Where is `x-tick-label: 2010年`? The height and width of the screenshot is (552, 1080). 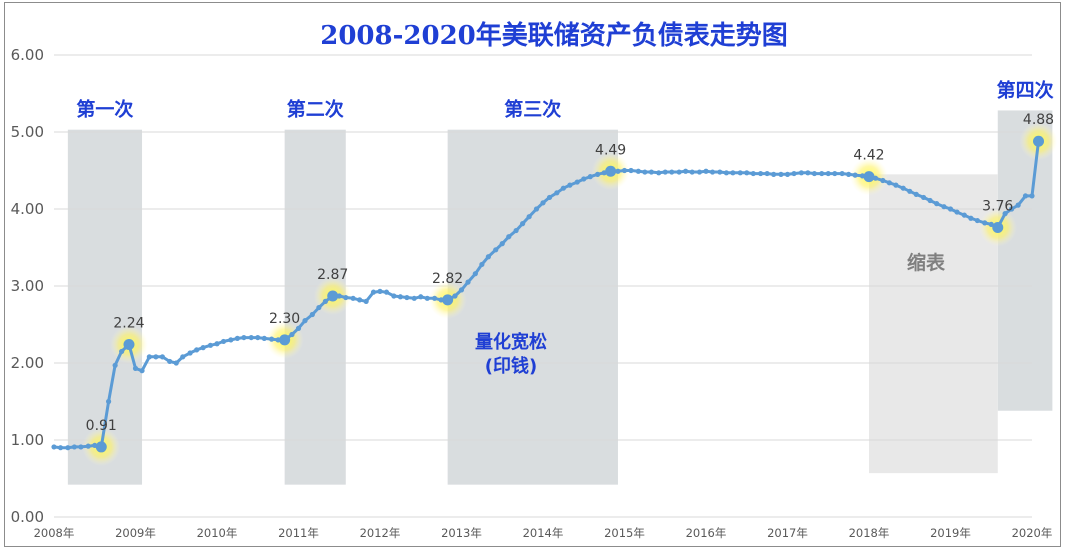
x-tick-label: 2010年 is located at coordinates (217, 533).